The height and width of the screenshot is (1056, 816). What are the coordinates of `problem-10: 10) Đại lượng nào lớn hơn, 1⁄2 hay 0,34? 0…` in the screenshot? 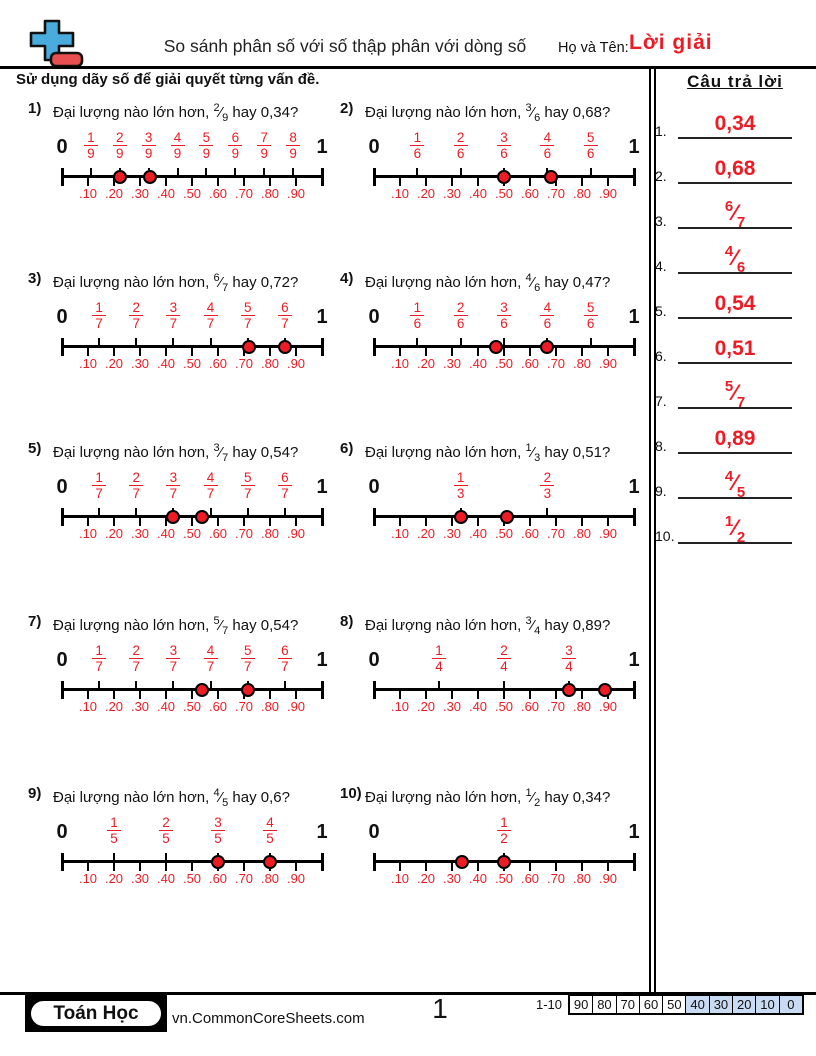 It's located at (495, 842).